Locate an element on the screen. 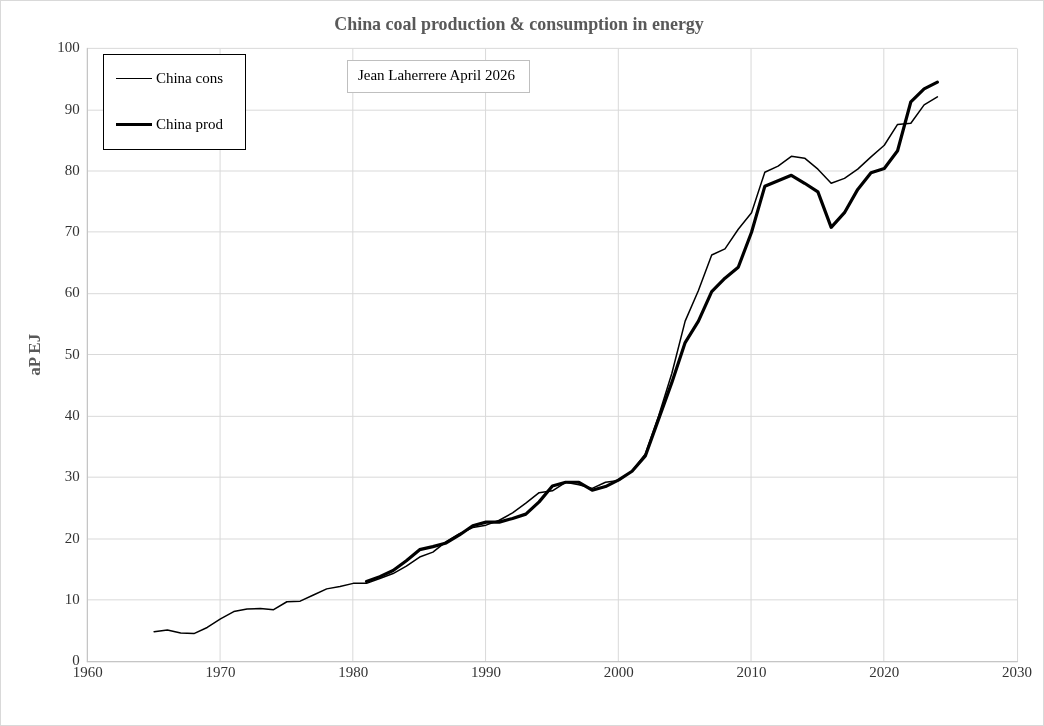 The image size is (1044, 726). y-tick-label: 50 is located at coordinates (72, 353).